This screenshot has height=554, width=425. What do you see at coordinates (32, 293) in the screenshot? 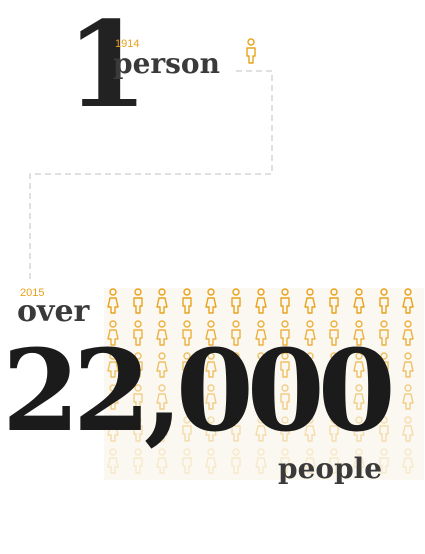
I see `year-2015-label: 2015` at bounding box center [32, 293].